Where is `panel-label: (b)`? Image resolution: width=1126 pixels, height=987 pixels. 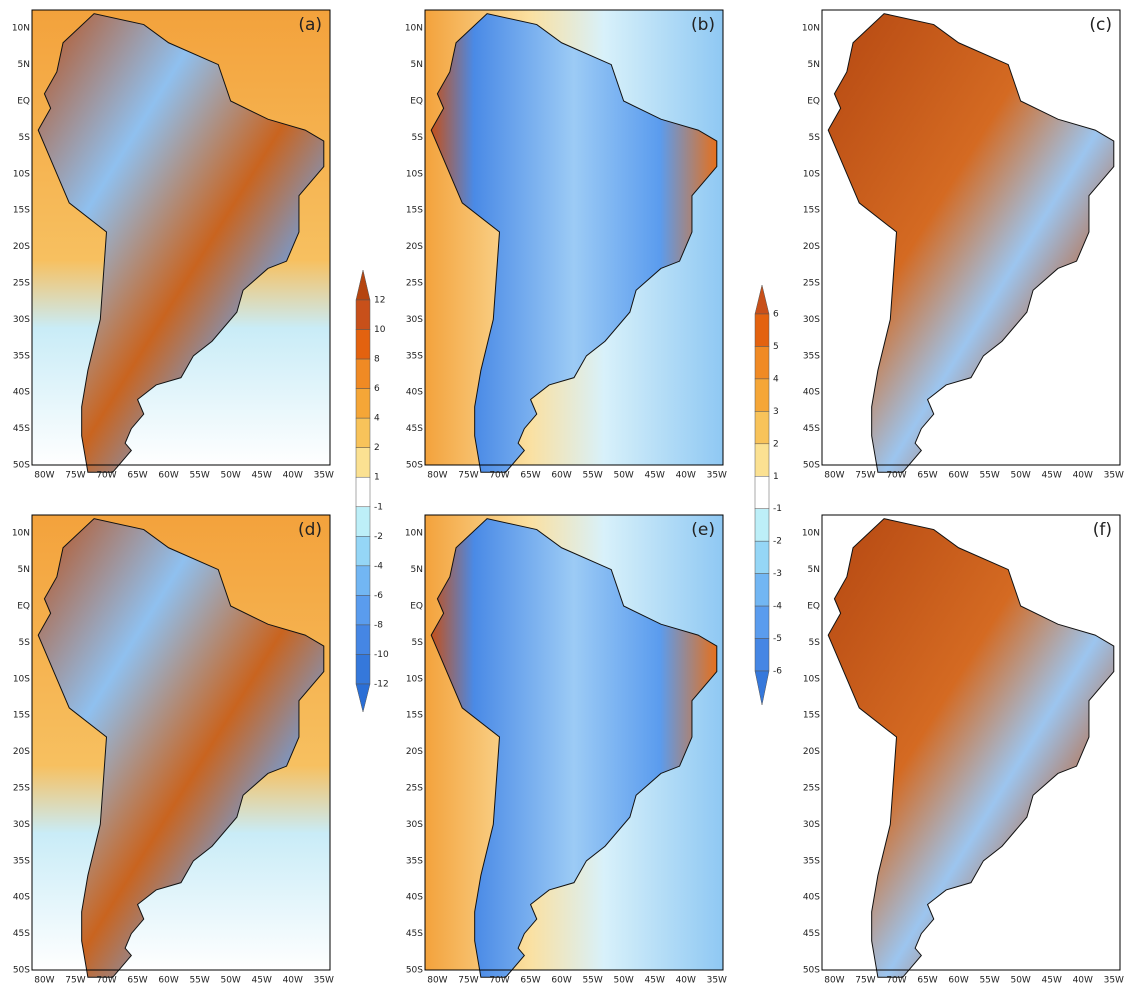 panel-label: (b) is located at coordinates (703, 25).